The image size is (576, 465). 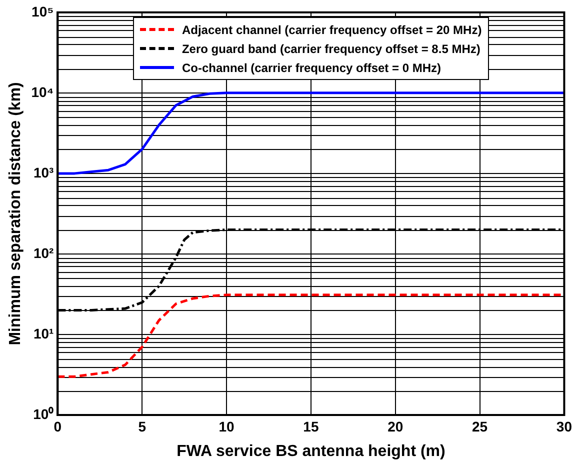 I want to click on x-tick-label: 20, so click(x=396, y=426).